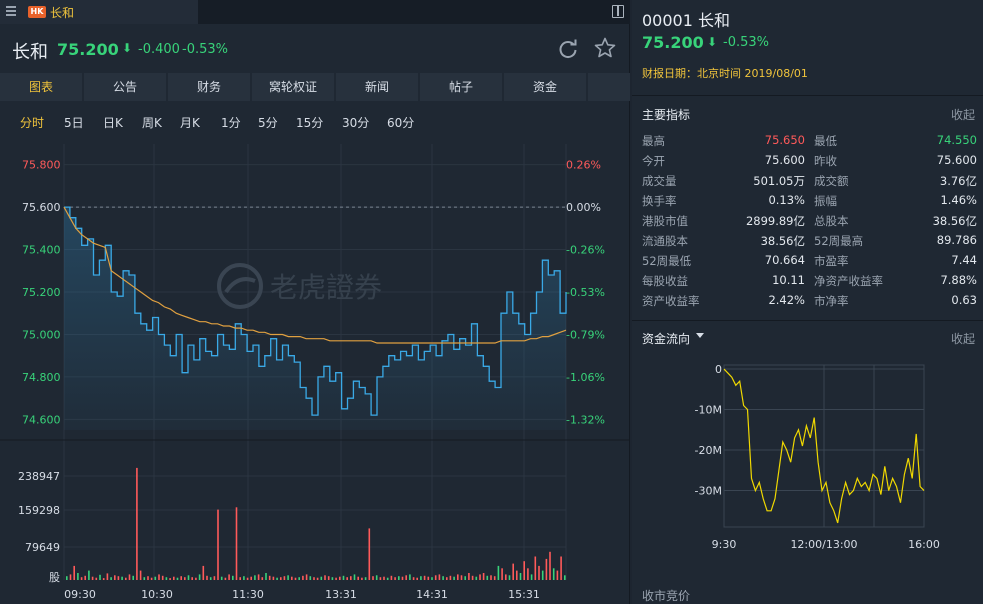  Describe the element at coordinates (786, 300) in the screenshot. I see `metric-value: 2.42%` at that location.